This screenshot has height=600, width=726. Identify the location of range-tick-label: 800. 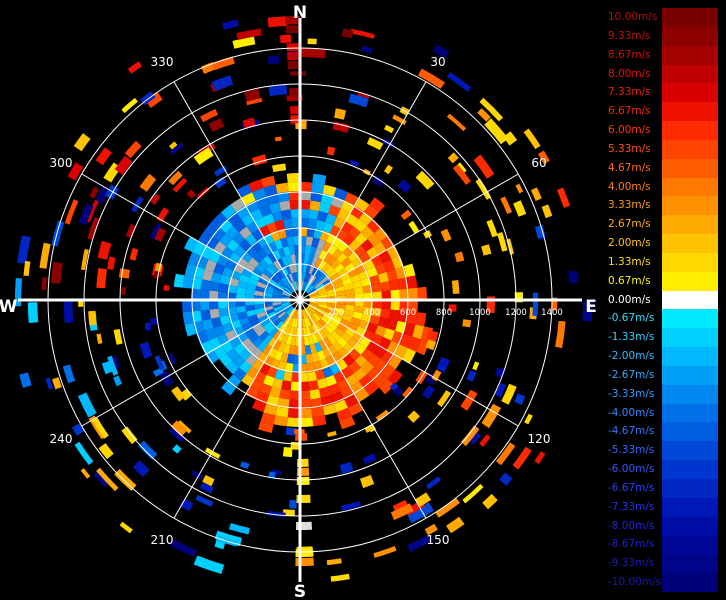
(444, 313).